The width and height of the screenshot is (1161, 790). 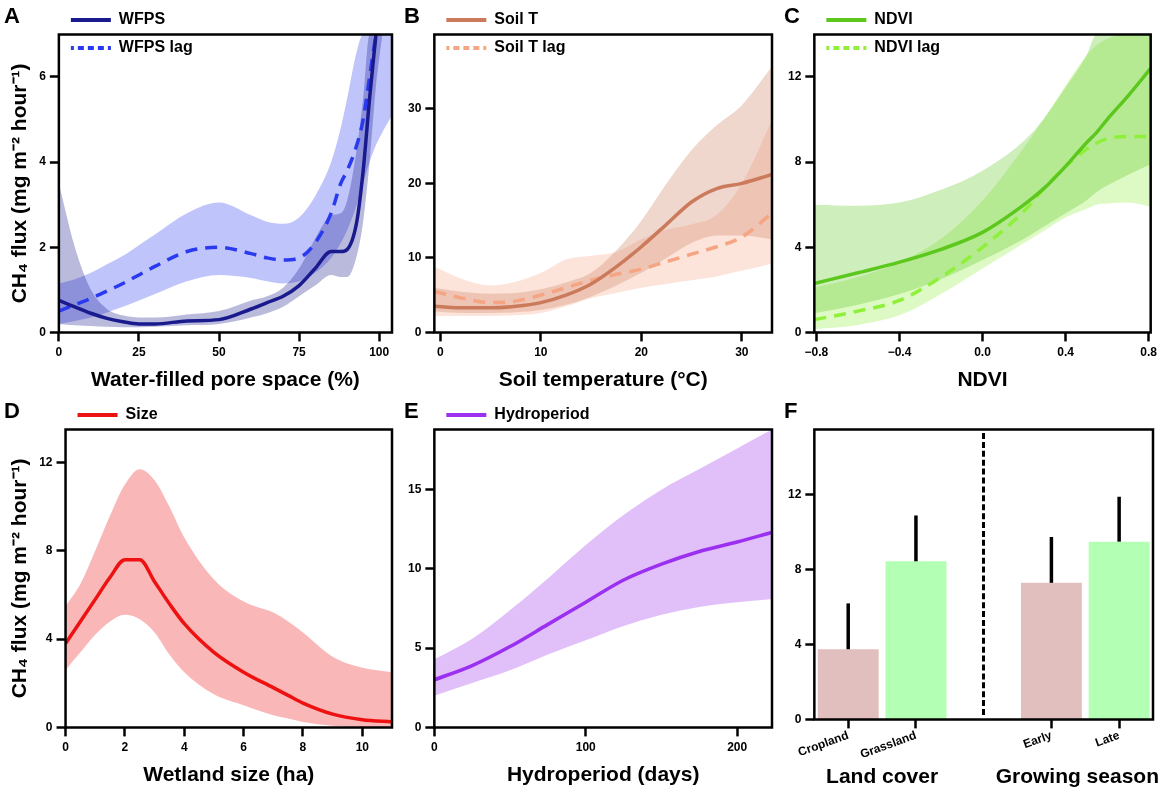 What do you see at coordinates (303, 746) in the screenshot?
I see `x-tick-label: 8` at bounding box center [303, 746].